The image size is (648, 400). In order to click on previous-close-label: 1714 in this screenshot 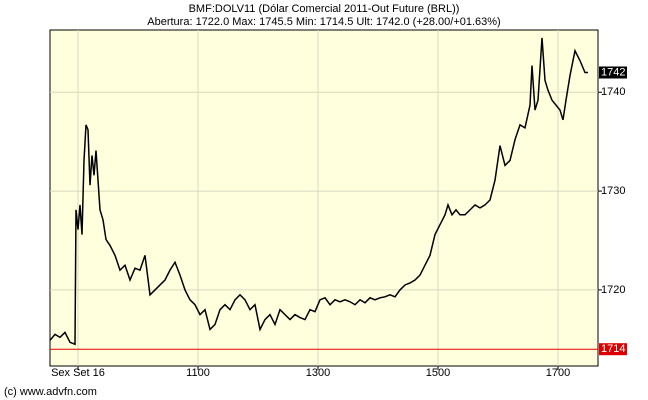, I will do `click(613, 349)`.